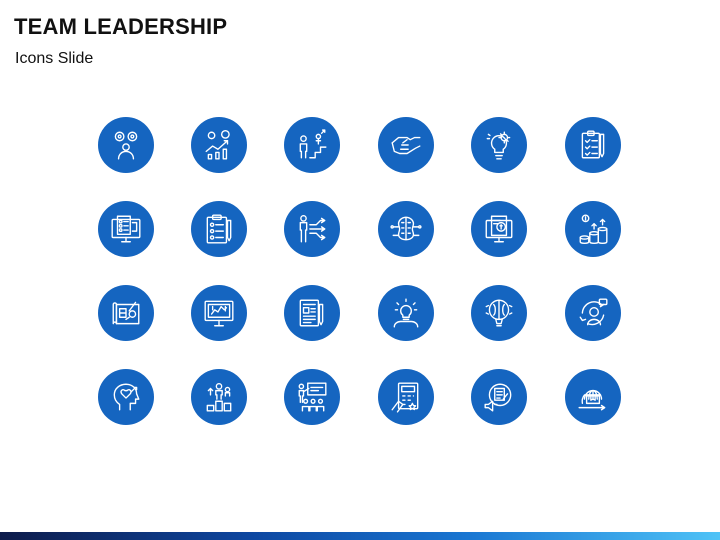 This screenshot has width=720, height=540. I want to click on monitor-checklist-icon, so click(126, 229).